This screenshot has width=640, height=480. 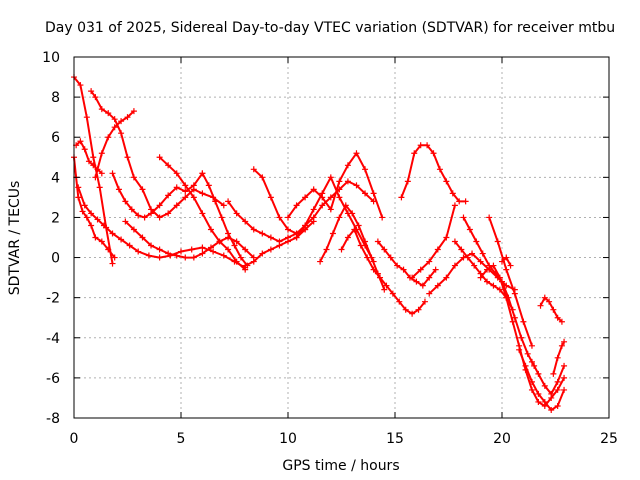 What do you see at coordinates (53, 419) in the screenshot?
I see `y-tick-label: -8` at bounding box center [53, 419].